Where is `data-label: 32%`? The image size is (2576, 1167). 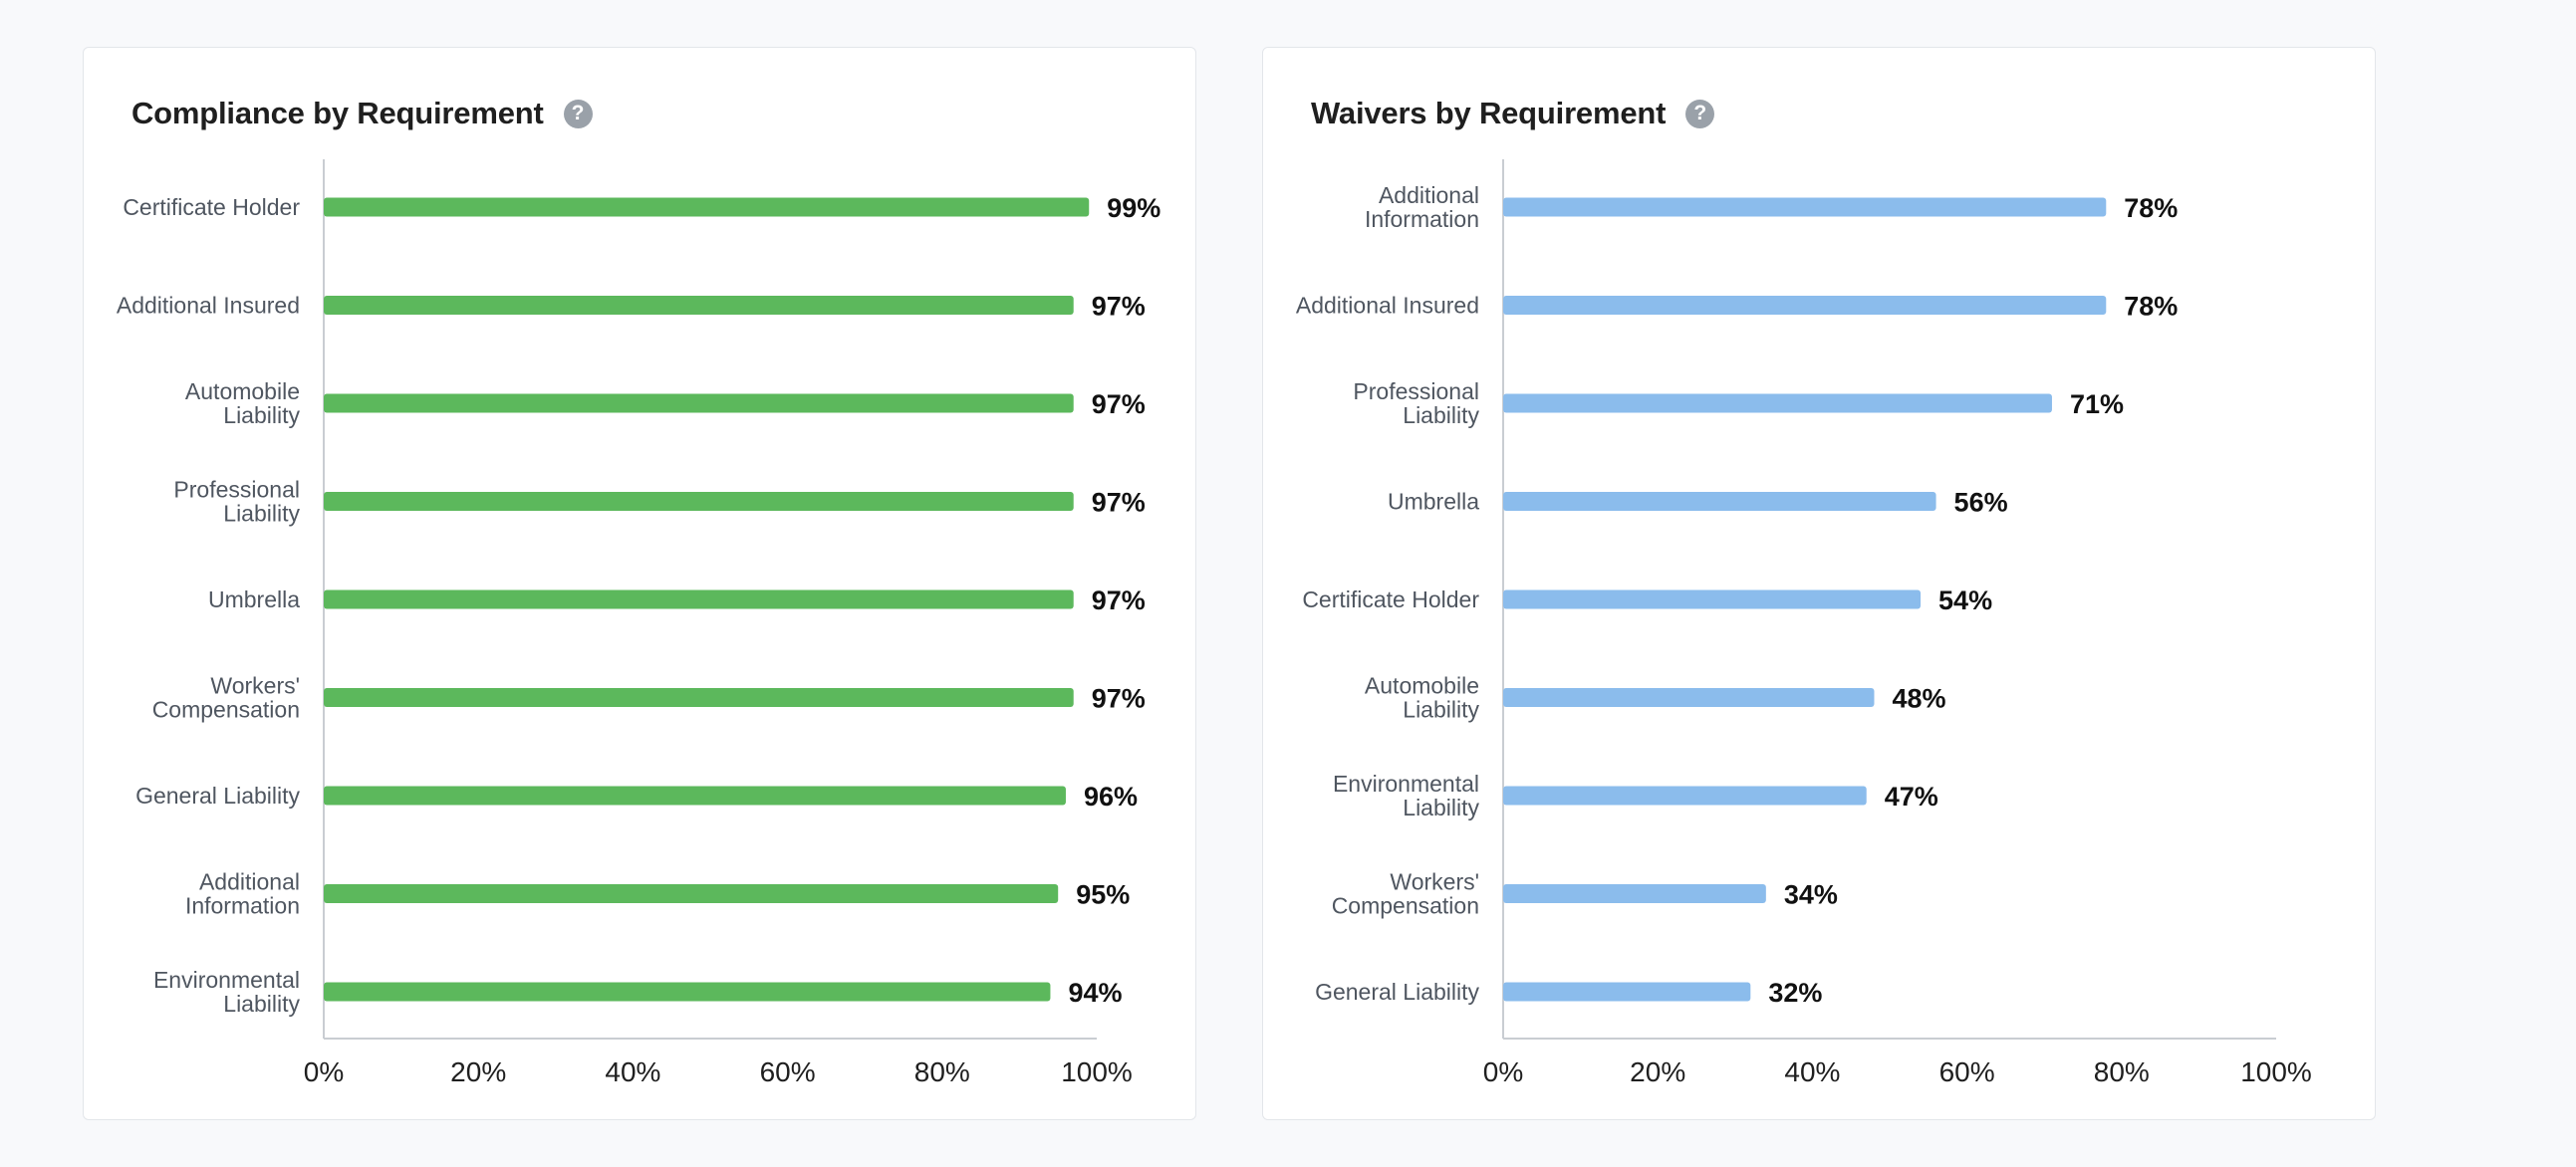
data-label: 32% is located at coordinates (1795, 993).